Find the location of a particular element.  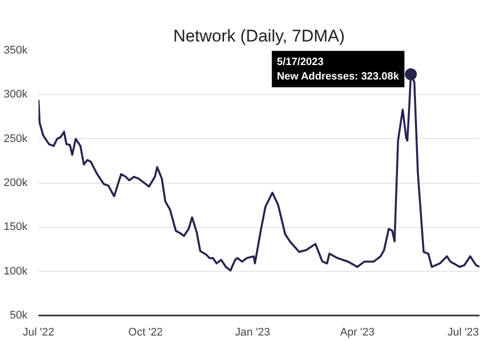

y-tick-label: 150k is located at coordinates (16, 227).